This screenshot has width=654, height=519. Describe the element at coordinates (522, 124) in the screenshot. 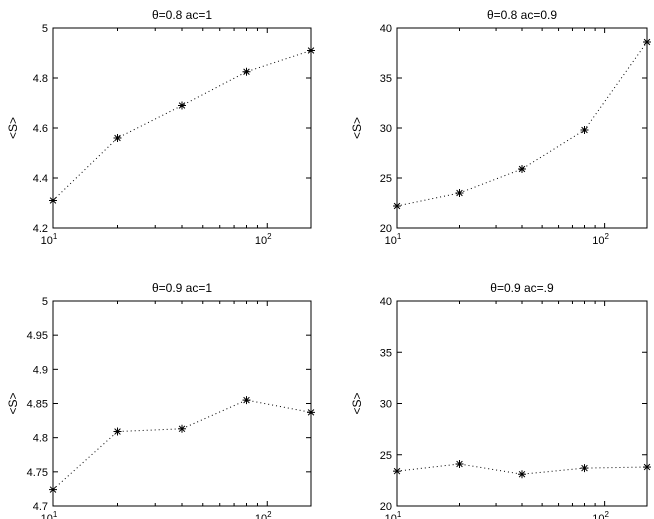

I see `series-line` at that location.